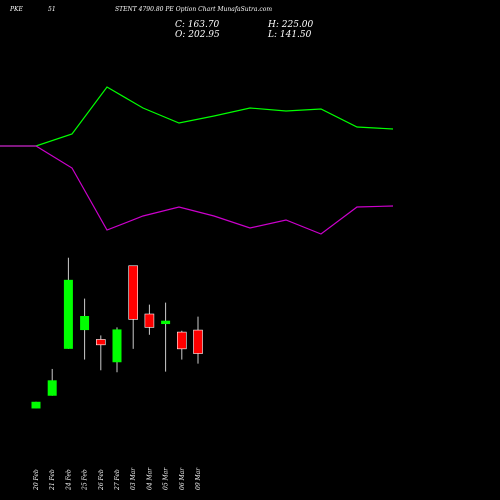 This screenshot has width=500, height=500. What do you see at coordinates (85, 480) in the screenshot?
I see `x-tick-label: 25 Feb` at bounding box center [85, 480].